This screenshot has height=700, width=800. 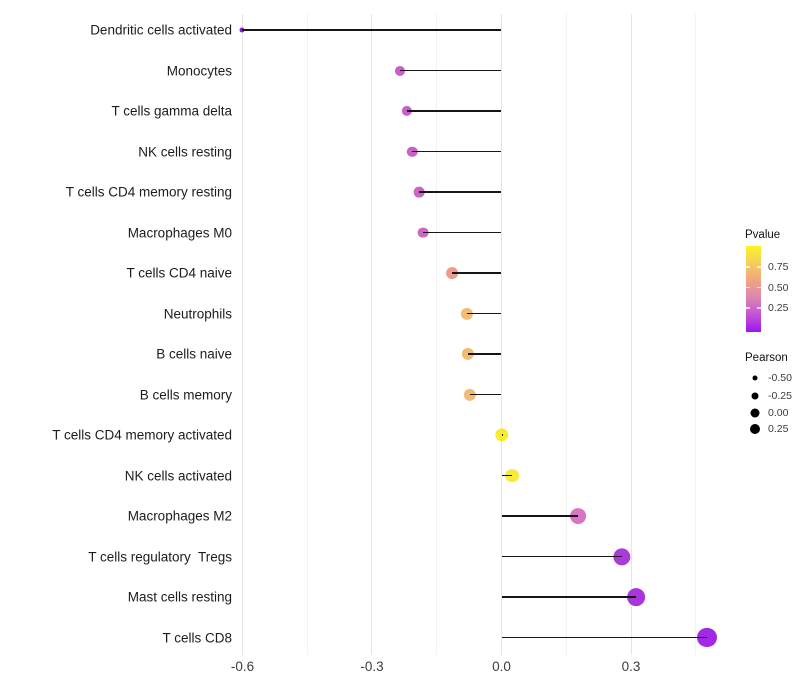 What do you see at coordinates (631, 666) in the screenshot?
I see `x-tick-label: 0.3` at bounding box center [631, 666].